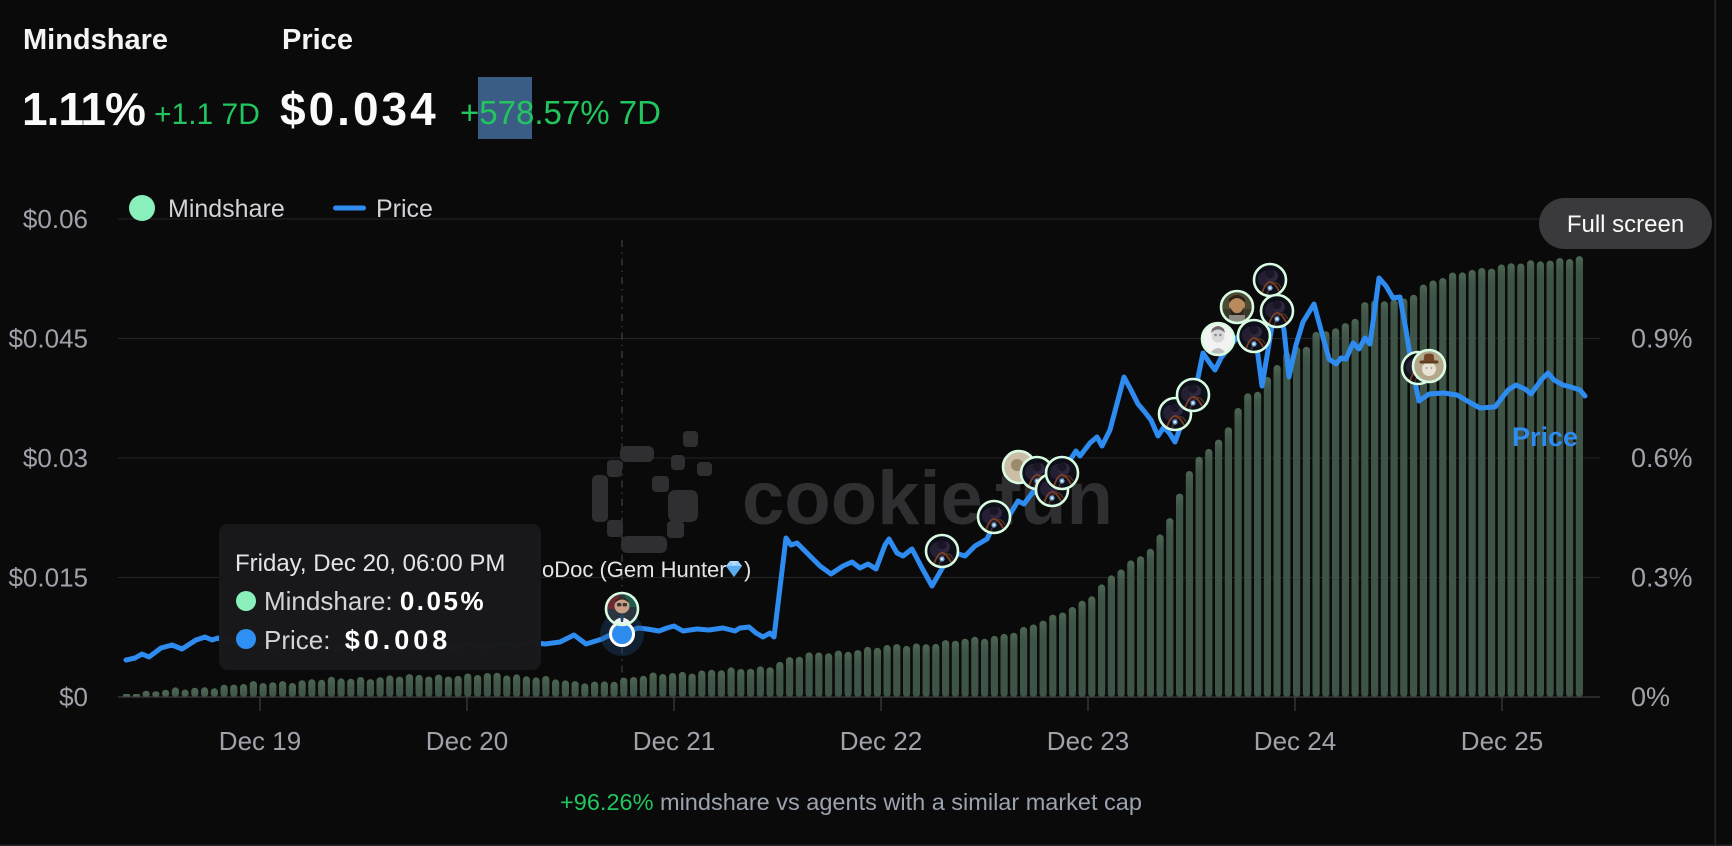 Image resolution: width=1732 pixels, height=846 pixels. Describe the element at coordinates (207, 114) in the screenshot. I see `svg-text: +1.1 7D` at that location.